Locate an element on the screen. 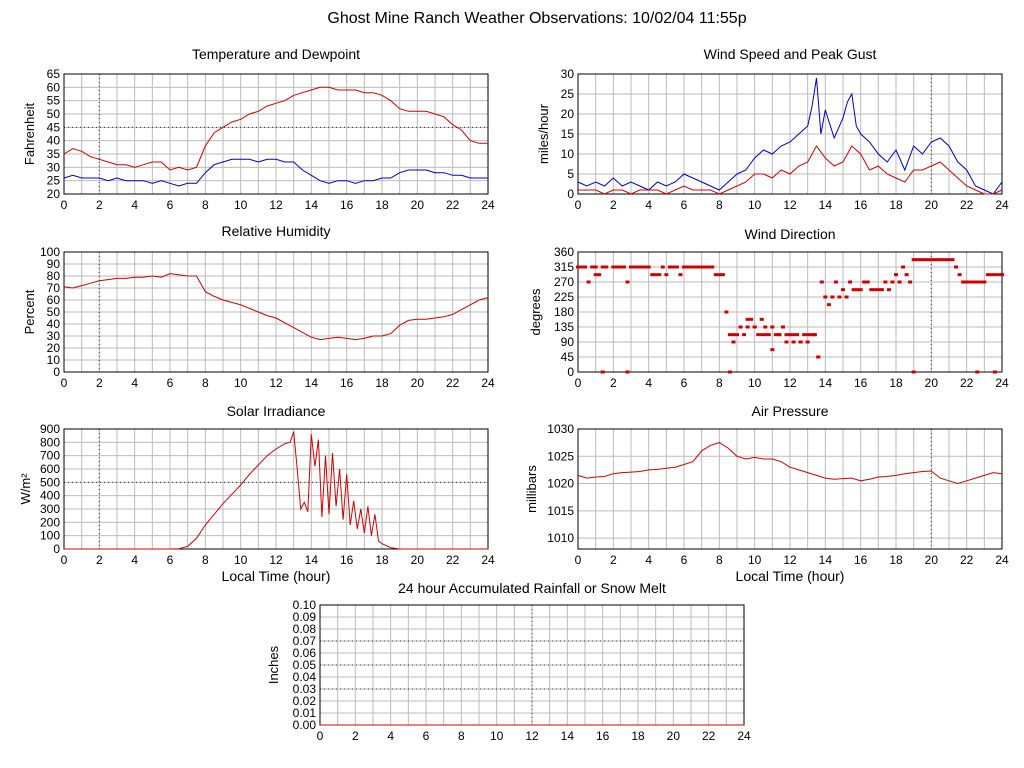 The image size is (1024, 768). x-tick-label: 22 is located at coordinates (453, 560).